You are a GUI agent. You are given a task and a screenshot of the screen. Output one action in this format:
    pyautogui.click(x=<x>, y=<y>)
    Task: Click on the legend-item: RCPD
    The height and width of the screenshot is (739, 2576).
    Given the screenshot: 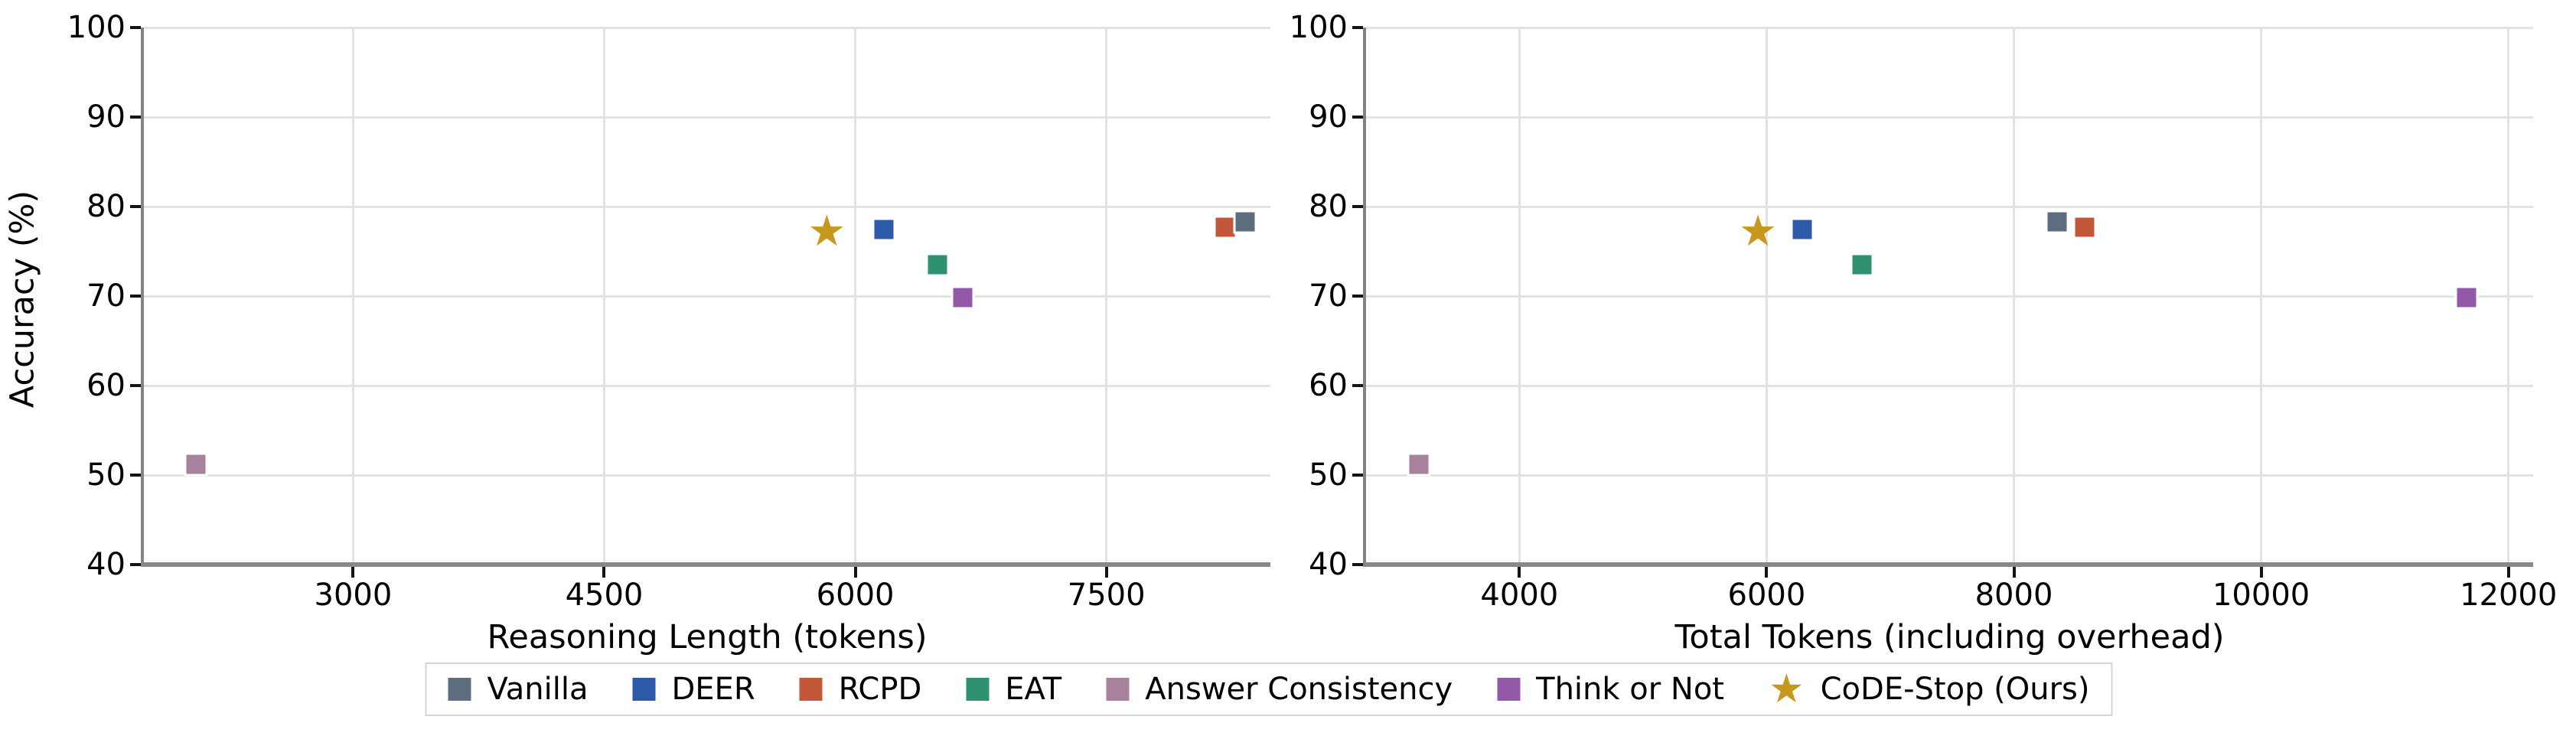 What is the action you would take?
    pyautogui.click(x=860, y=689)
    